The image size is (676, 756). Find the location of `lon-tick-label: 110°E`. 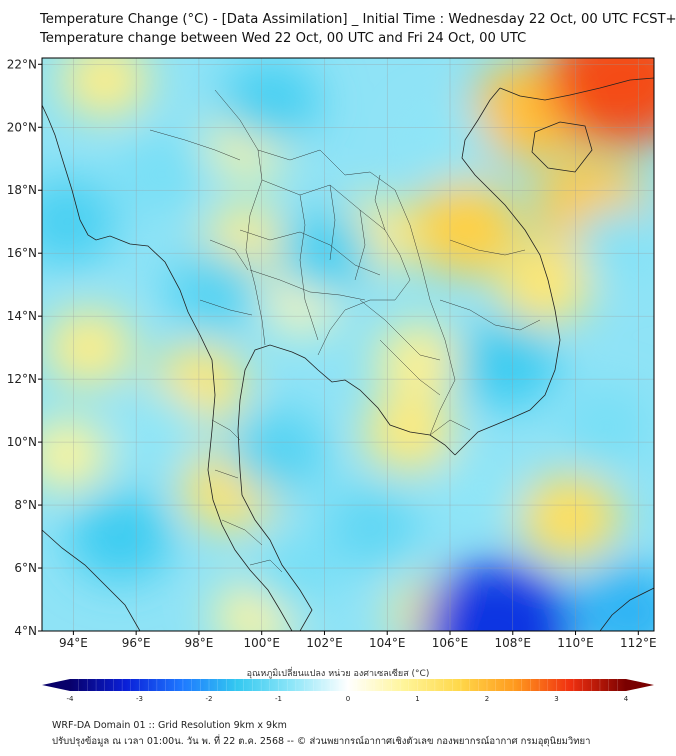

lon-tick-label: 110°E is located at coordinates (575, 643).